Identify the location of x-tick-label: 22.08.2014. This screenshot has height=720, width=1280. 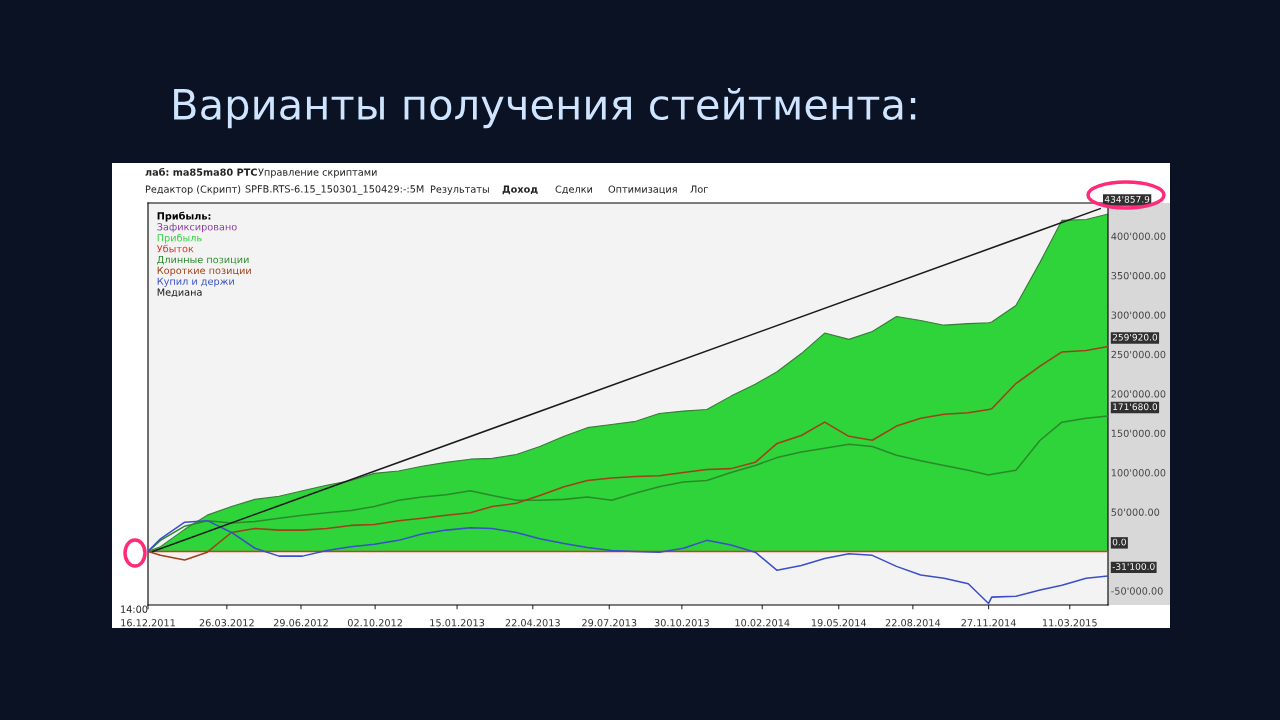
(913, 623).